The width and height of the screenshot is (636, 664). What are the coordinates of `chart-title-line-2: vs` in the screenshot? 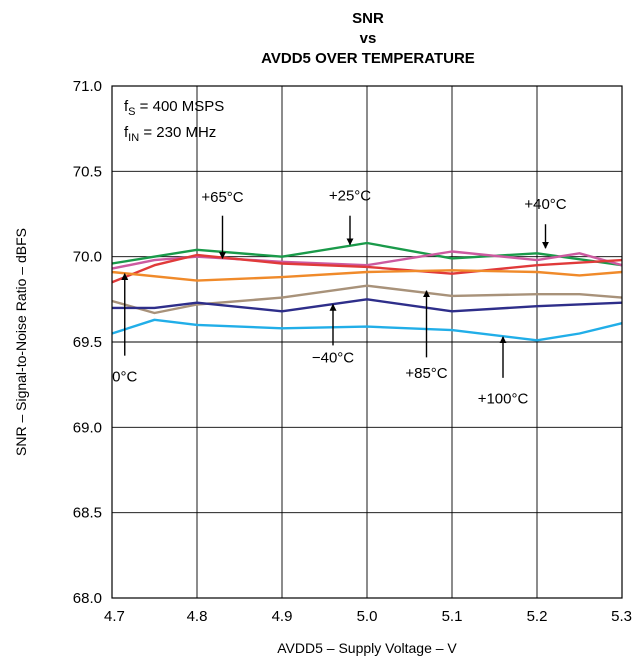 It's located at (368, 38).